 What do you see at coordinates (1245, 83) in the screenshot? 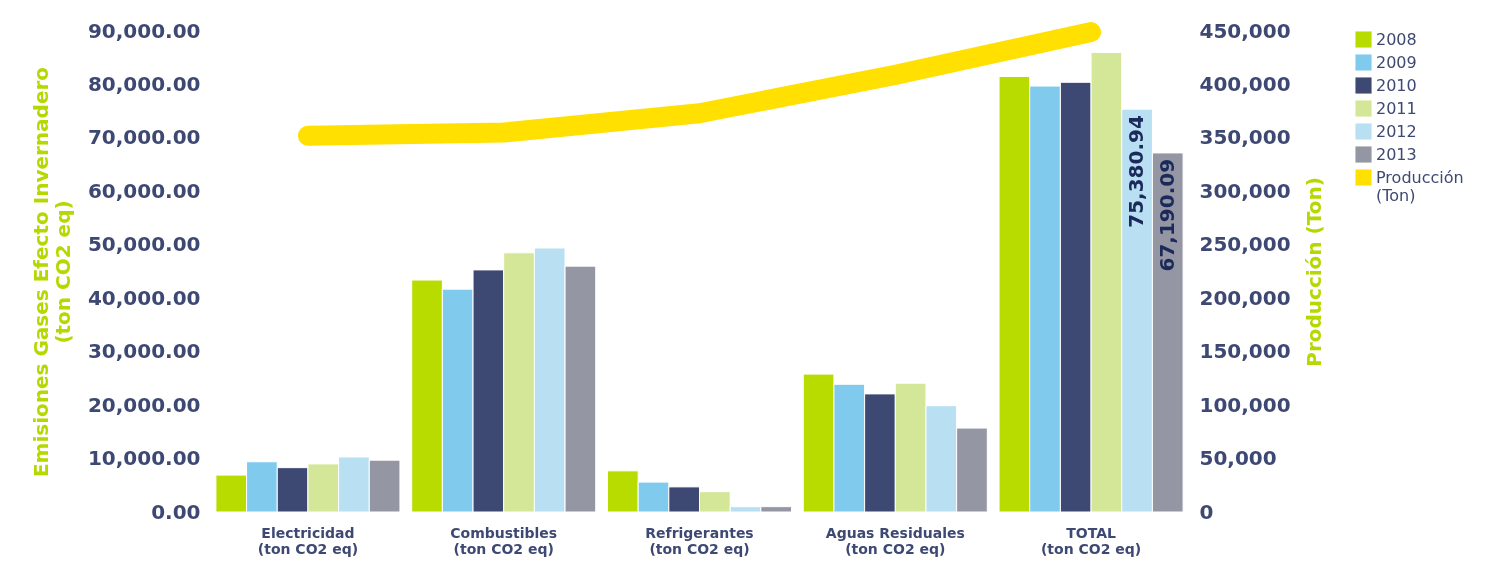
I see `y2-tick-label: 400,000` at bounding box center [1245, 83].